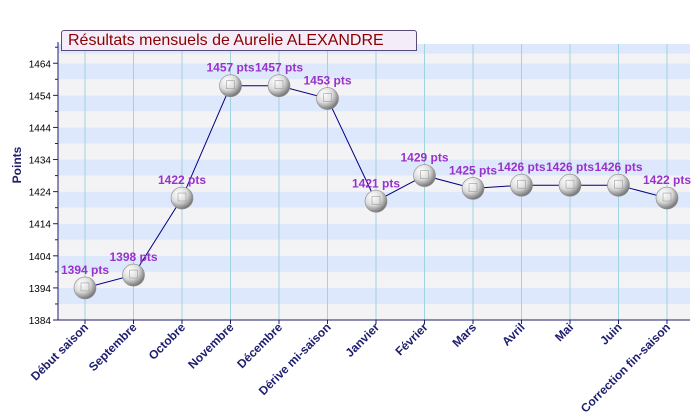  What do you see at coordinates (40, 161) in the screenshot?
I see `y-tick-label: 1434` at bounding box center [40, 161].